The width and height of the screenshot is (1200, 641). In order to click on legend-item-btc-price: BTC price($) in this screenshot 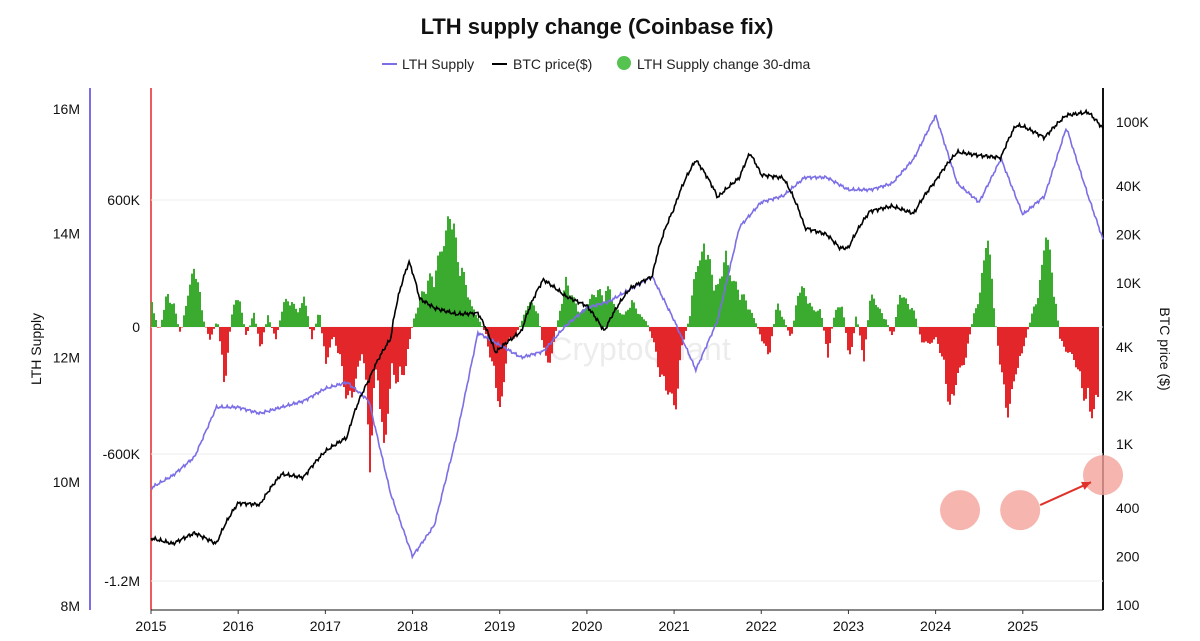, I will do `click(542, 64)`.